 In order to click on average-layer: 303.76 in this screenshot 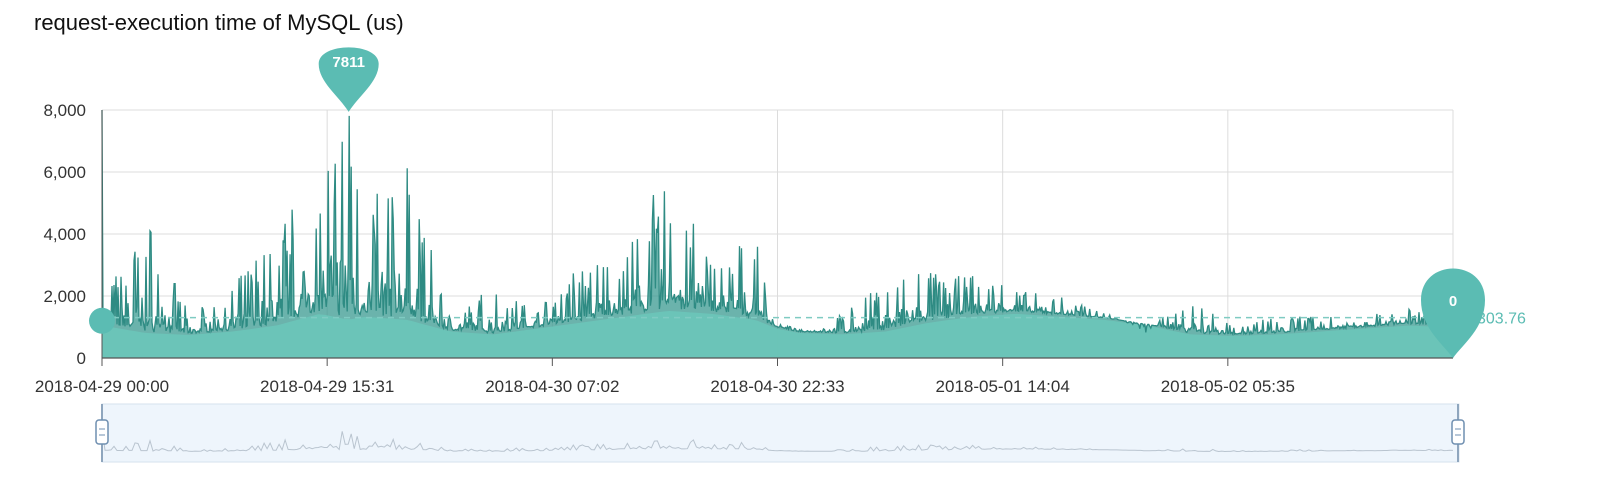, I will do `click(814, 319)`.